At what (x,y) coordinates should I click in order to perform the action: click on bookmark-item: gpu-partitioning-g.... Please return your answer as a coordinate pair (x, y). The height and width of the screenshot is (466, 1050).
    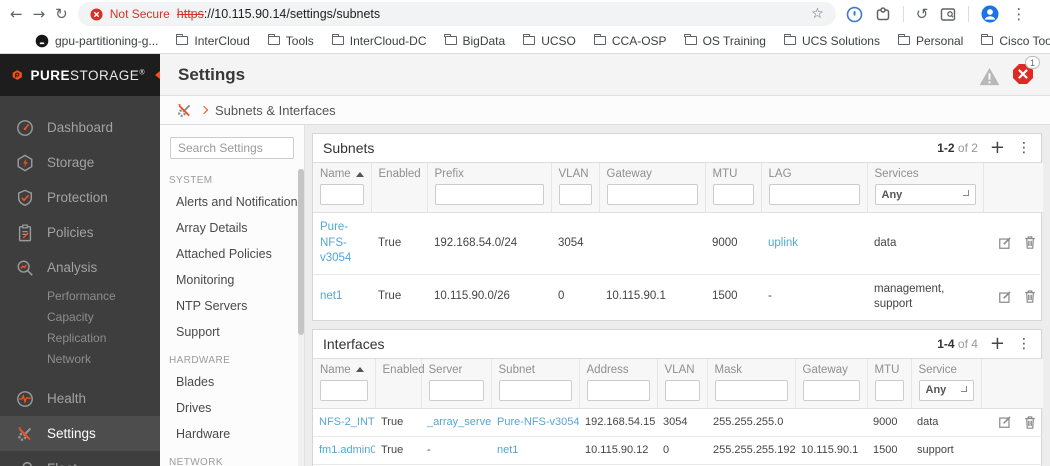
    Looking at the image, I should click on (96, 41).